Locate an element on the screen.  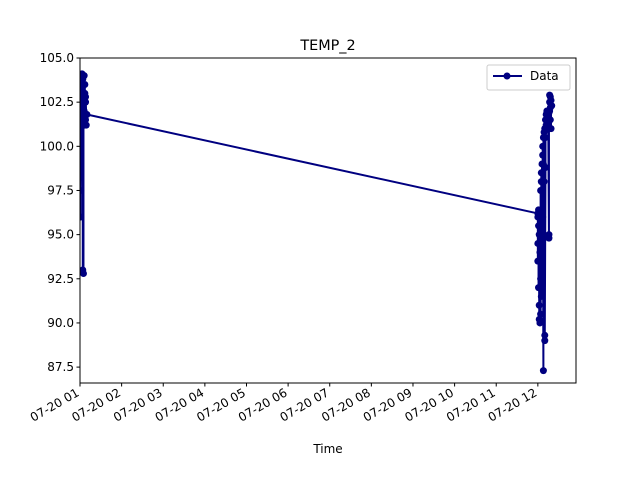
x-axis-label: Time is located at coordinates (327, 449).